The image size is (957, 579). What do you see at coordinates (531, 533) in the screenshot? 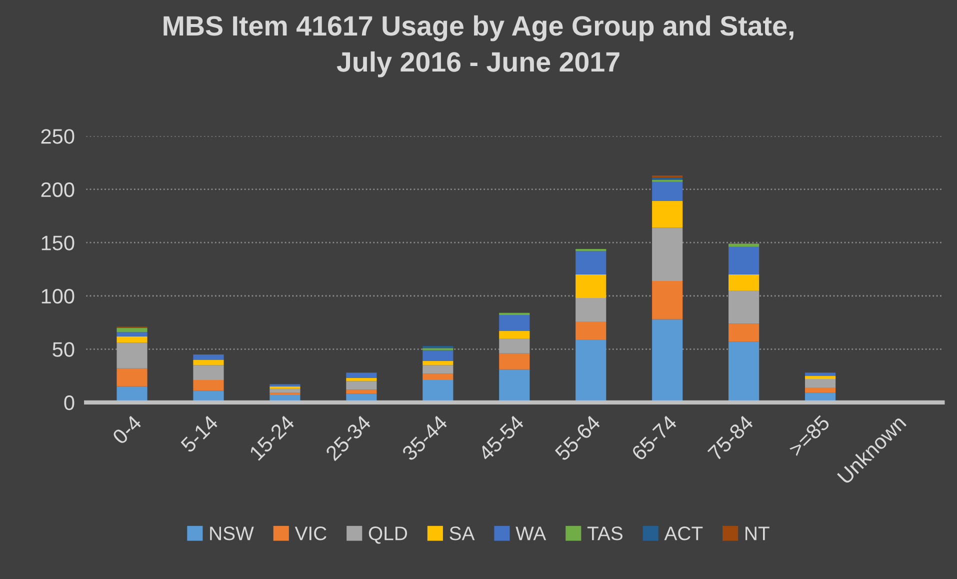
I see `legend-label: WA` at bounding box center [531, 533].